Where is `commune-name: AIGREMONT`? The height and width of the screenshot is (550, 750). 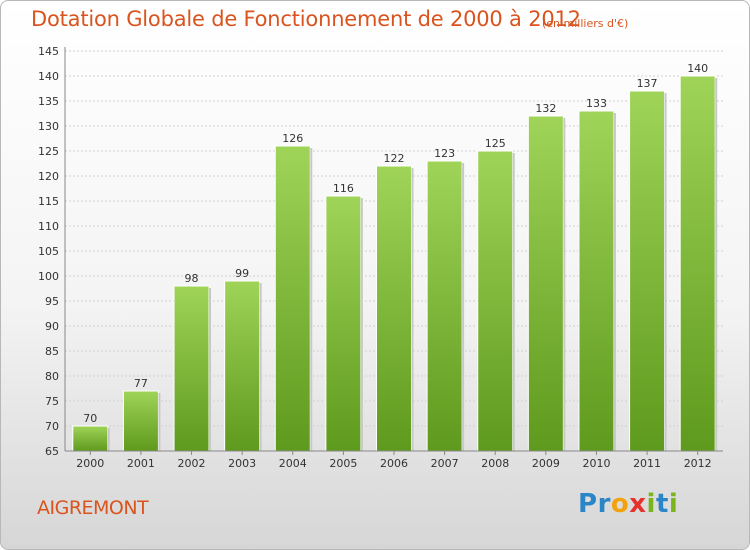 commune-name: AIGREMONT is located at coordinates (93, 508).